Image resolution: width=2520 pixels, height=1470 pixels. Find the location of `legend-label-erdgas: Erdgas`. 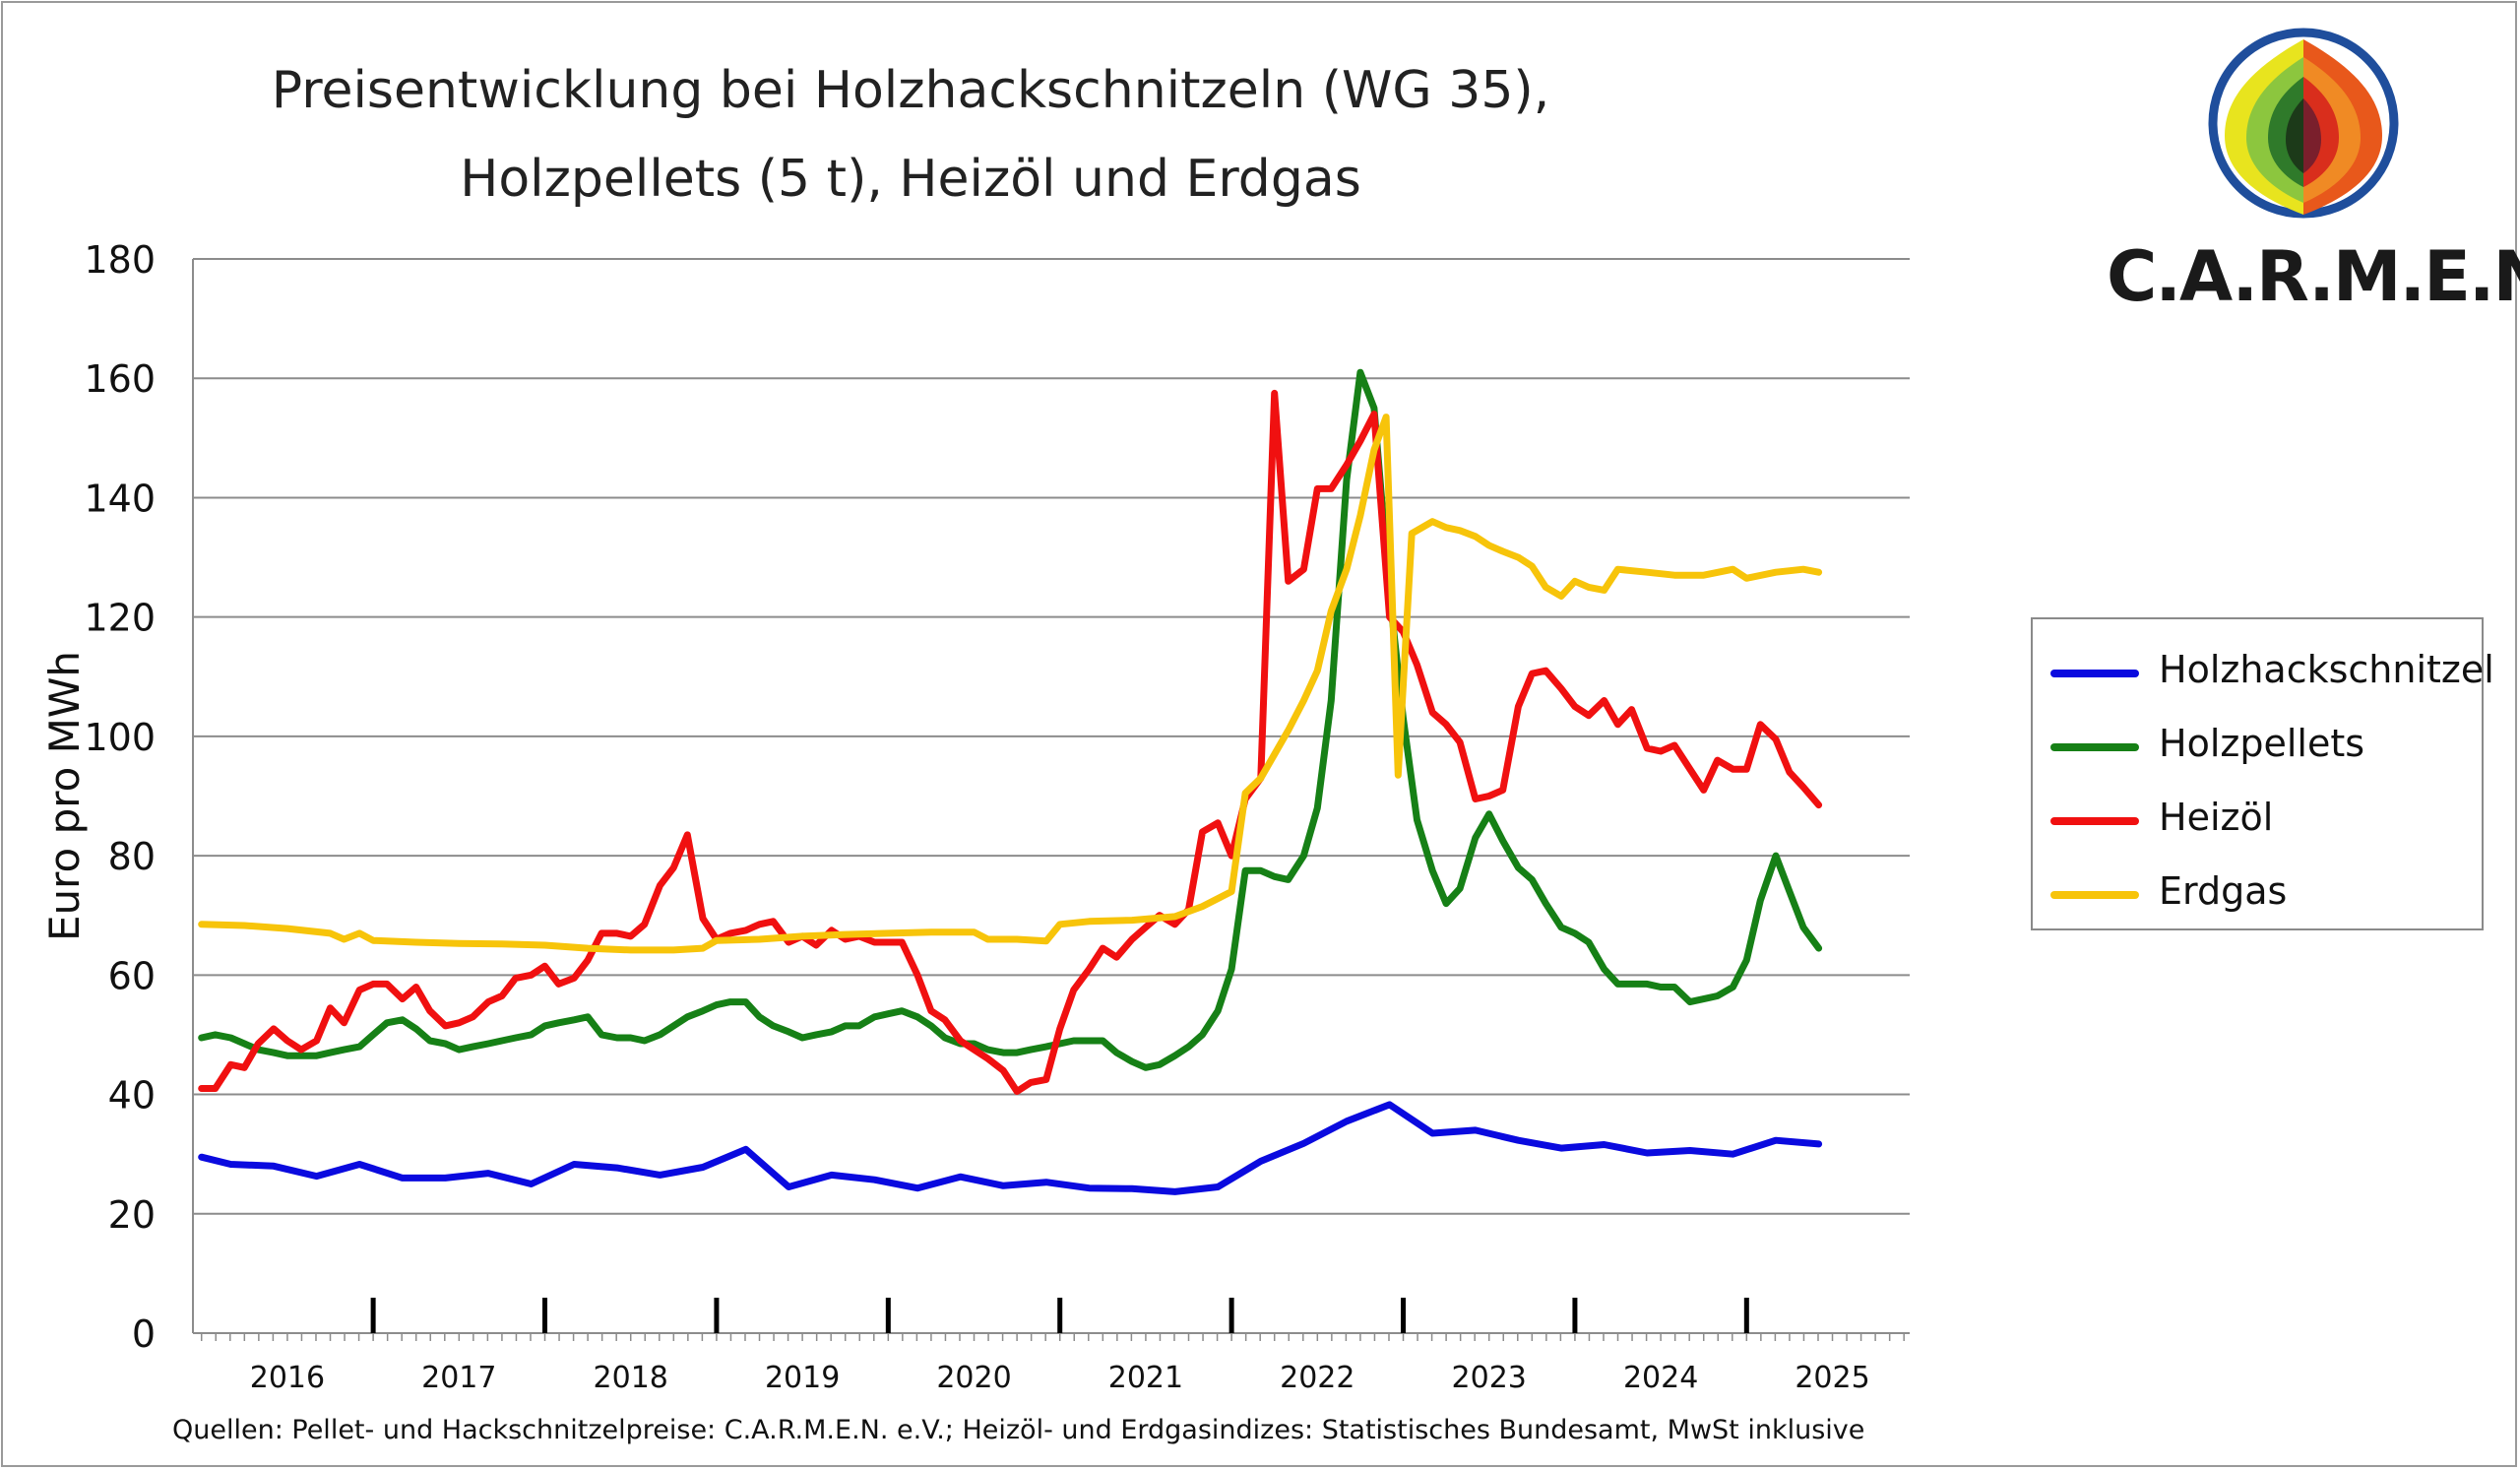

legend-label-erdgas: Erdgas is located at coordinates (2223, 891).